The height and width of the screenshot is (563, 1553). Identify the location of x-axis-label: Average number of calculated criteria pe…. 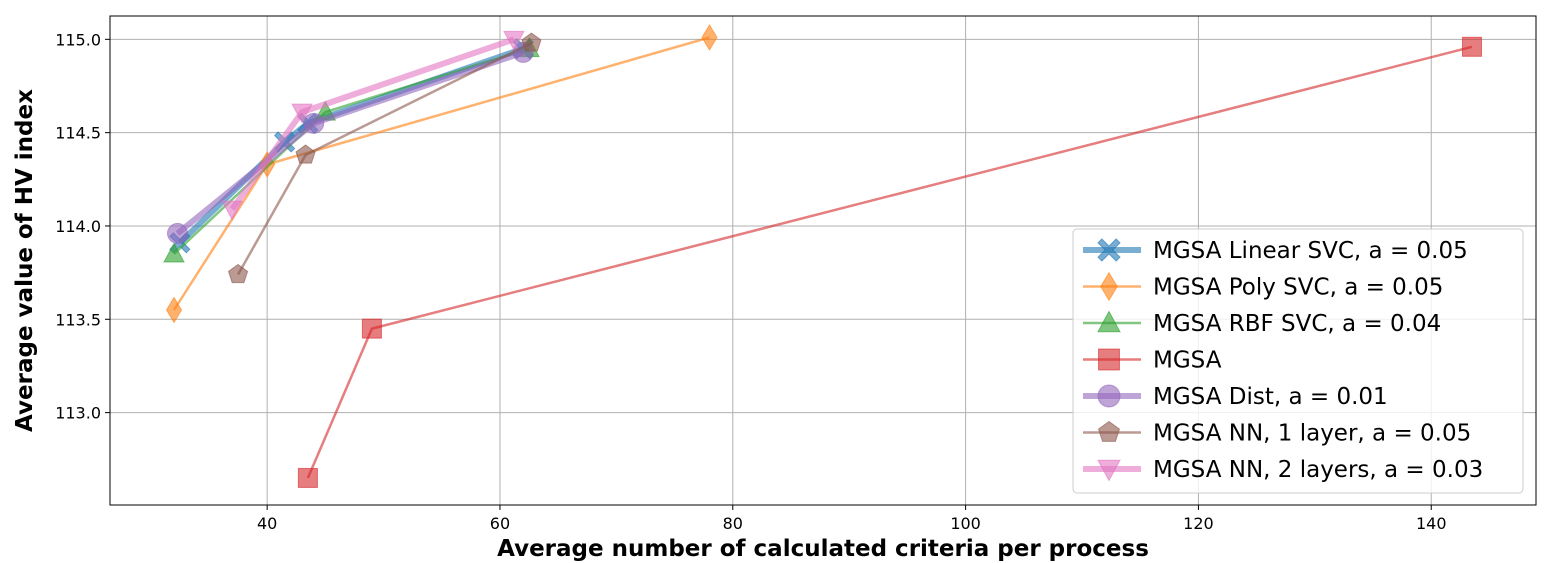
(823, 549).